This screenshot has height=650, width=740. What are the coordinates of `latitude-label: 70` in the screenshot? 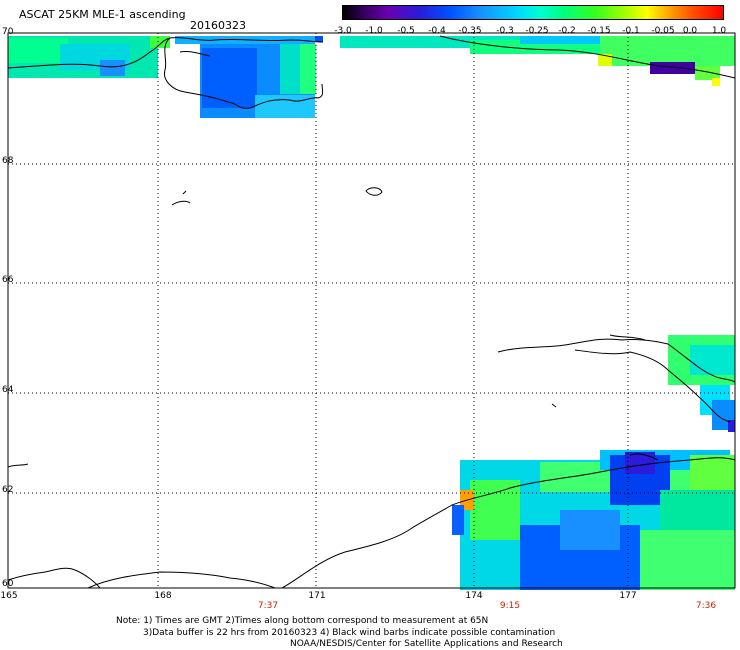 It's located at (8, 32).